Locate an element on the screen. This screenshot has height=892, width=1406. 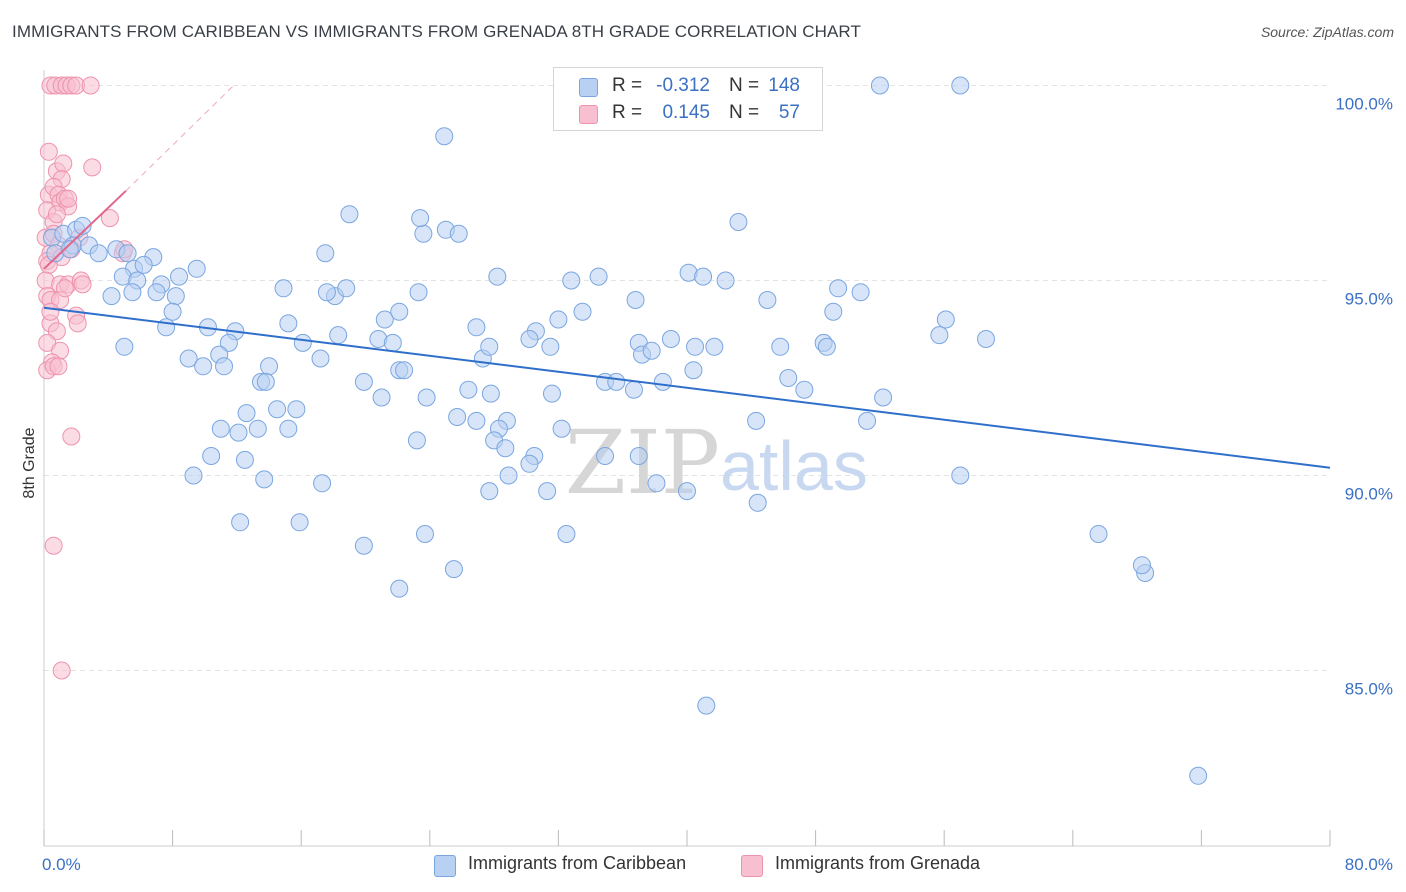
grenada-trend-line is located at coordinates (85, 230).